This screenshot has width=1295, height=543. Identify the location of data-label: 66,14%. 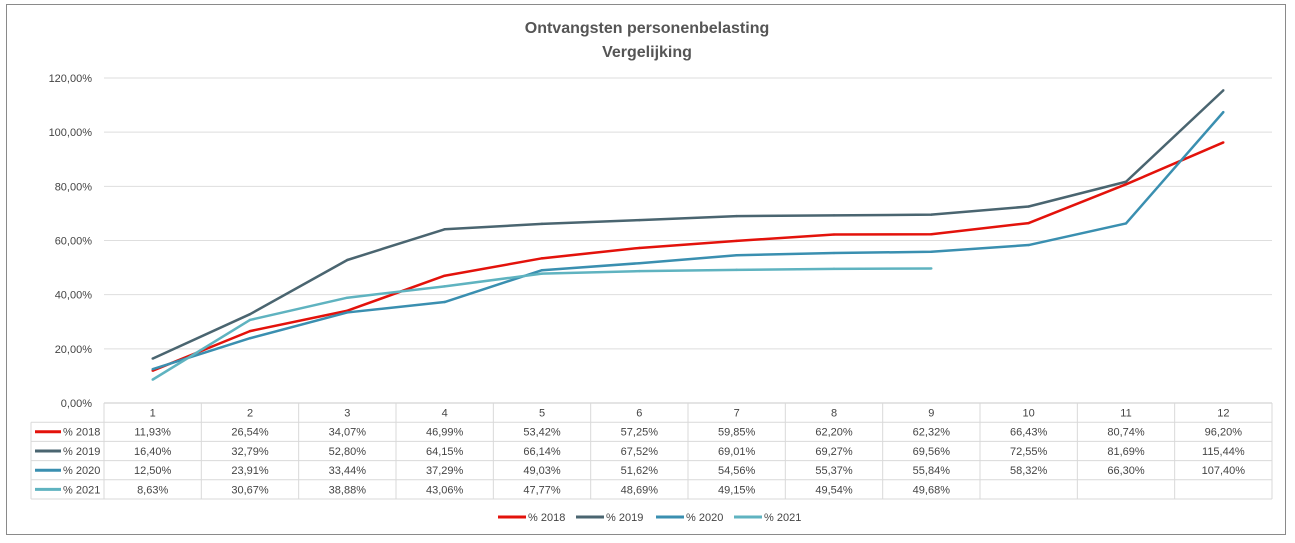
(542, 452).